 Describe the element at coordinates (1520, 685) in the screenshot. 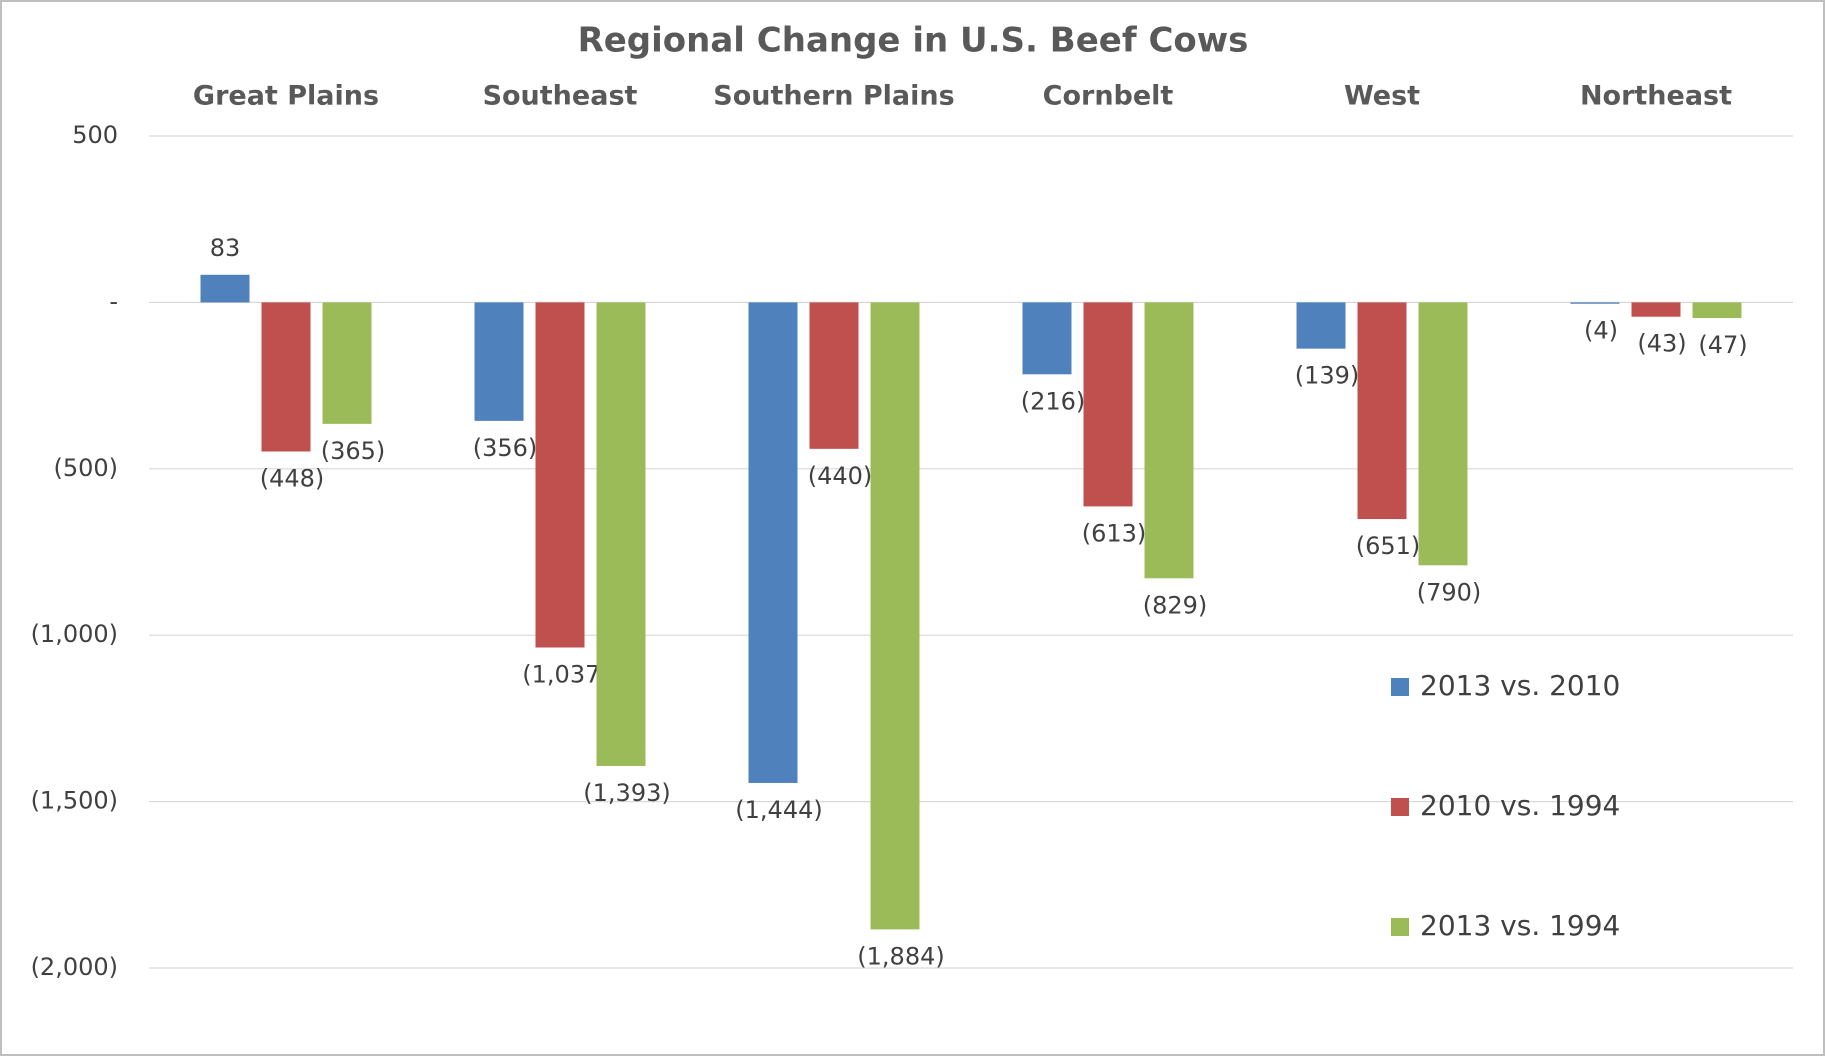

I see `legend-label: 2013 vs. 2010` at that location.